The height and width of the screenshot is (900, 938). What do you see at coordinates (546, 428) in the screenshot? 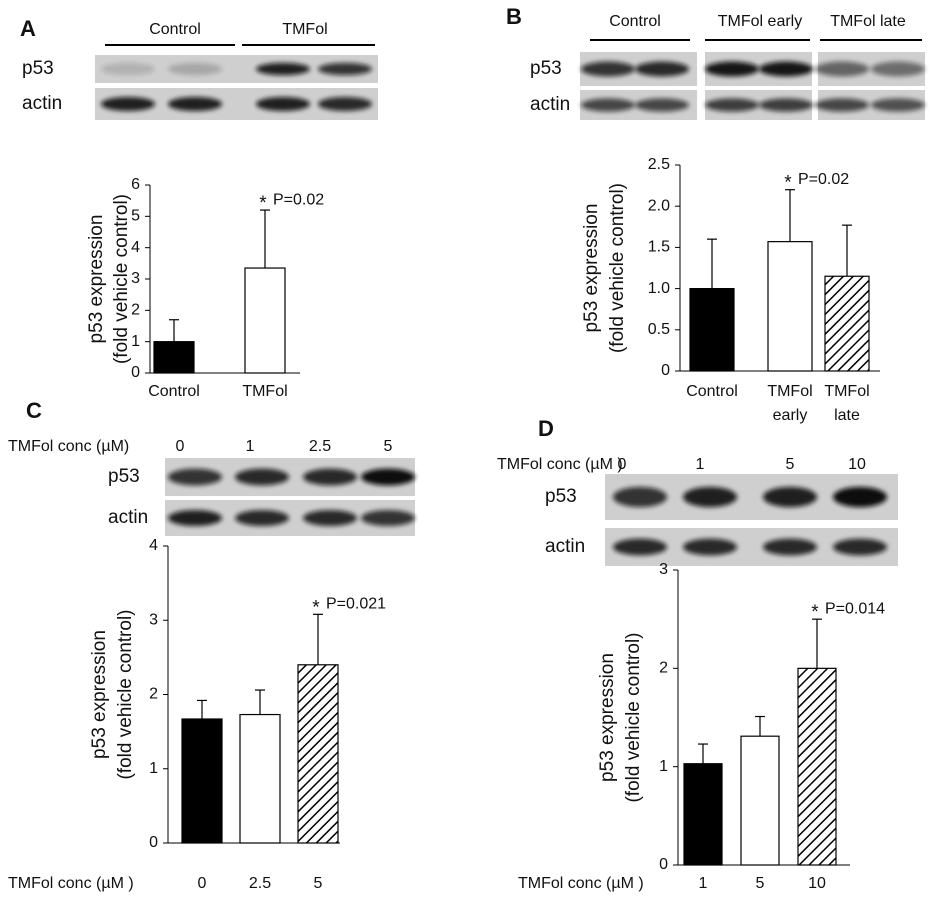
I see `panel-label: D` at bounding box center [546, 428].